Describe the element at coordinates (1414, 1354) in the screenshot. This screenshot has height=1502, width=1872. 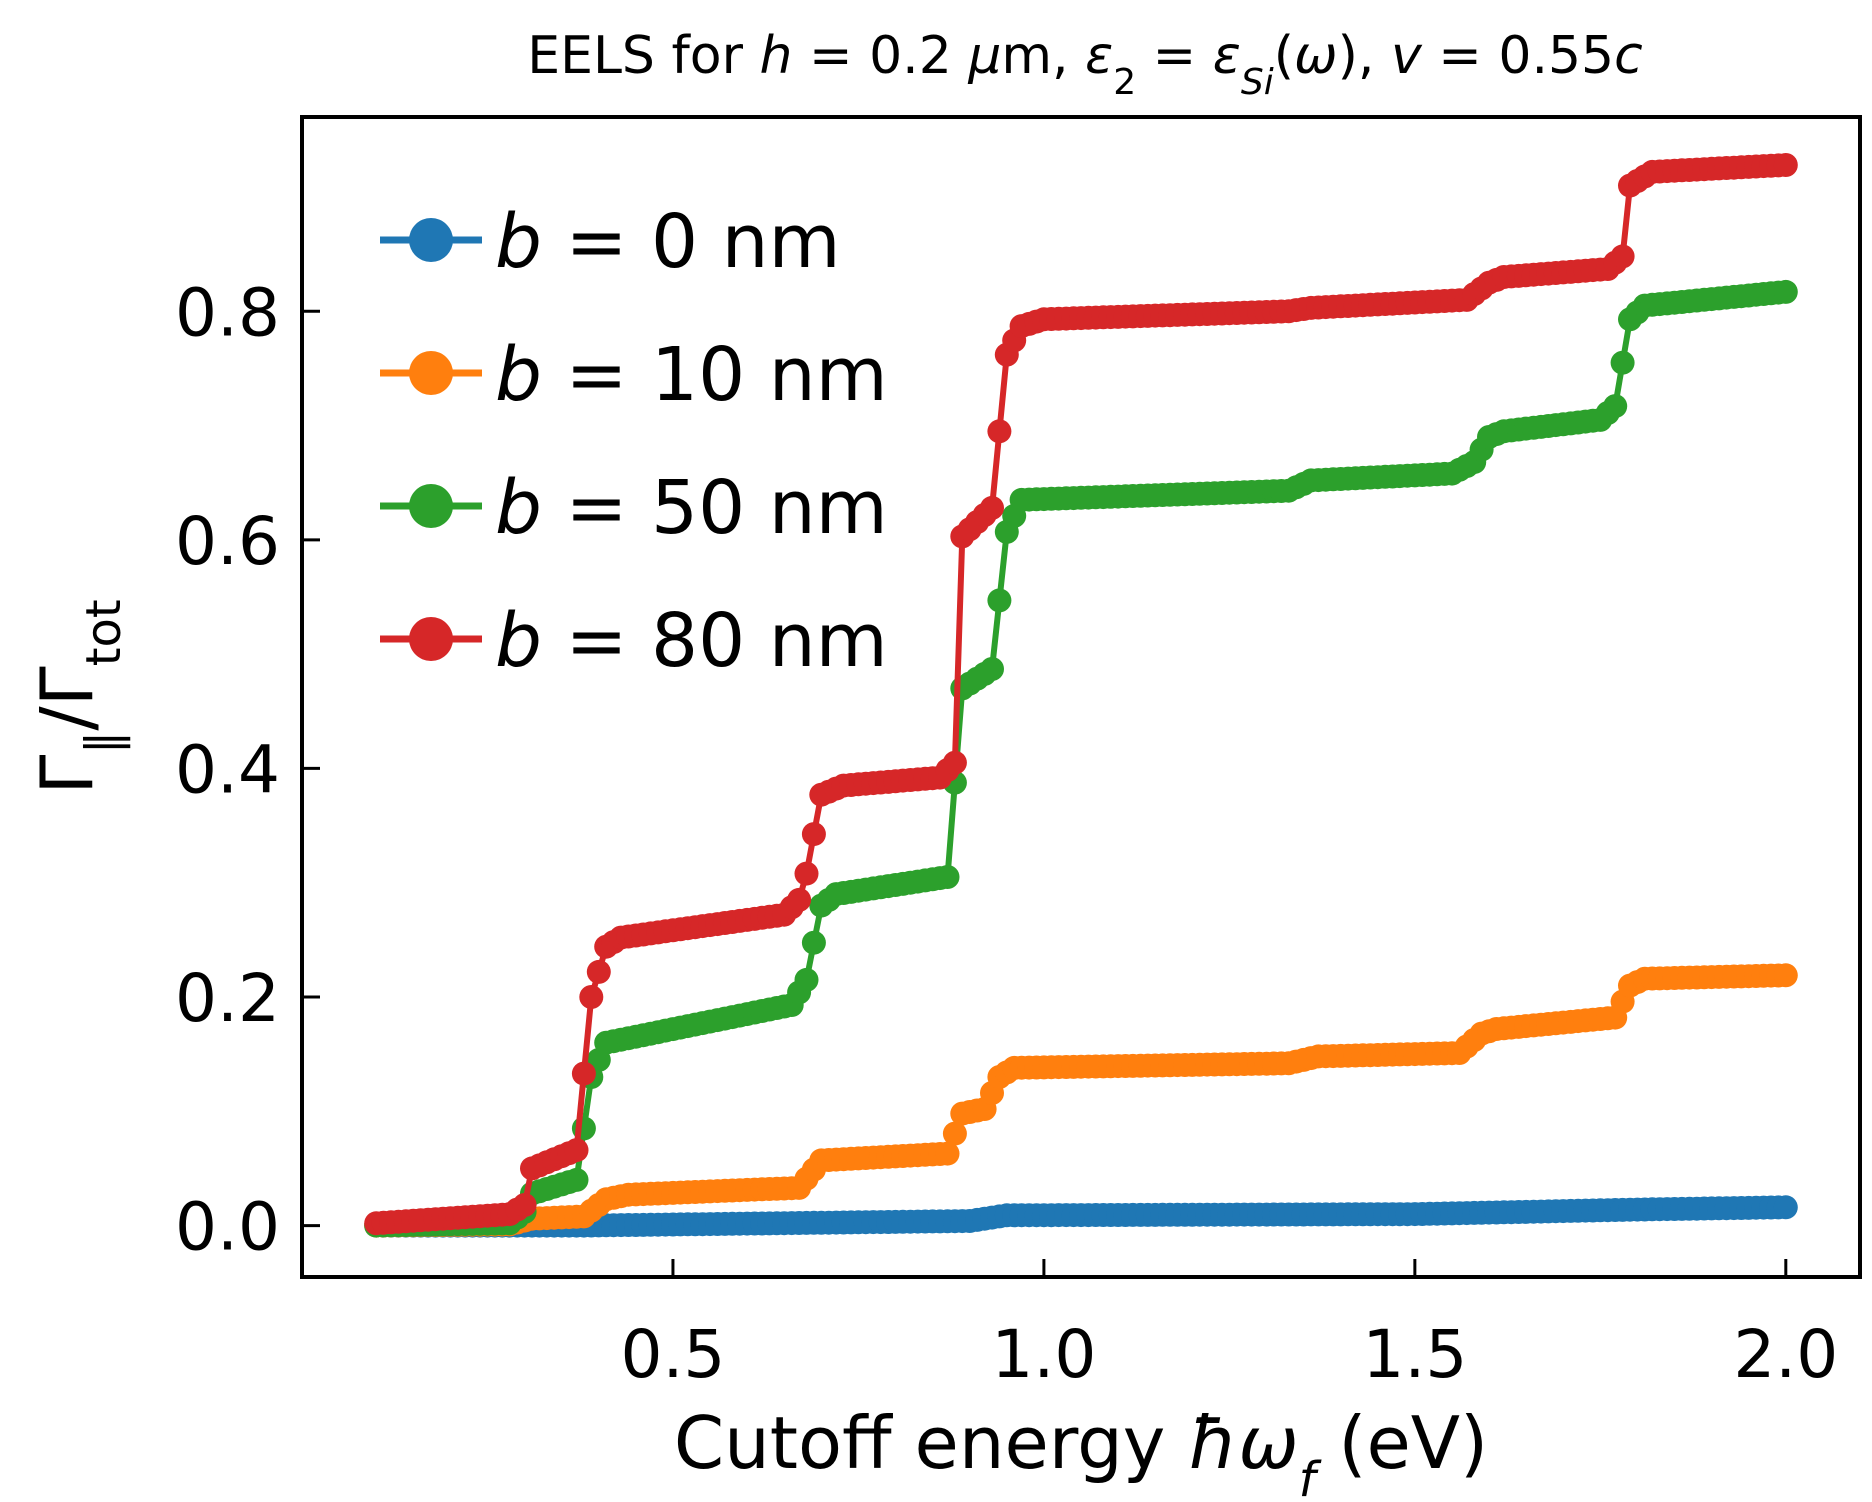
I see `x-tick-label: 1.5` at that location.